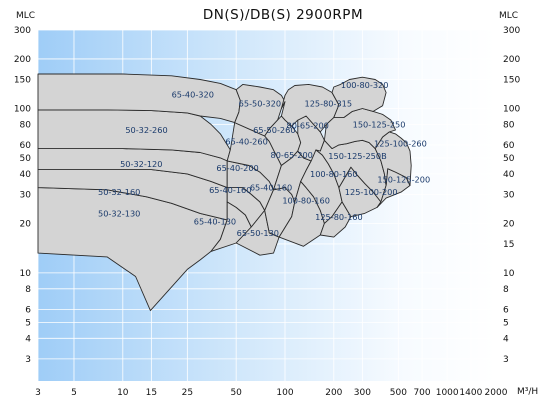 This screenshot has height=404, width=555. What do you see at coordinates (509, 274) in the screenshot?
I see `y-tick-label-right: 10` at bounding box center [509, 274].